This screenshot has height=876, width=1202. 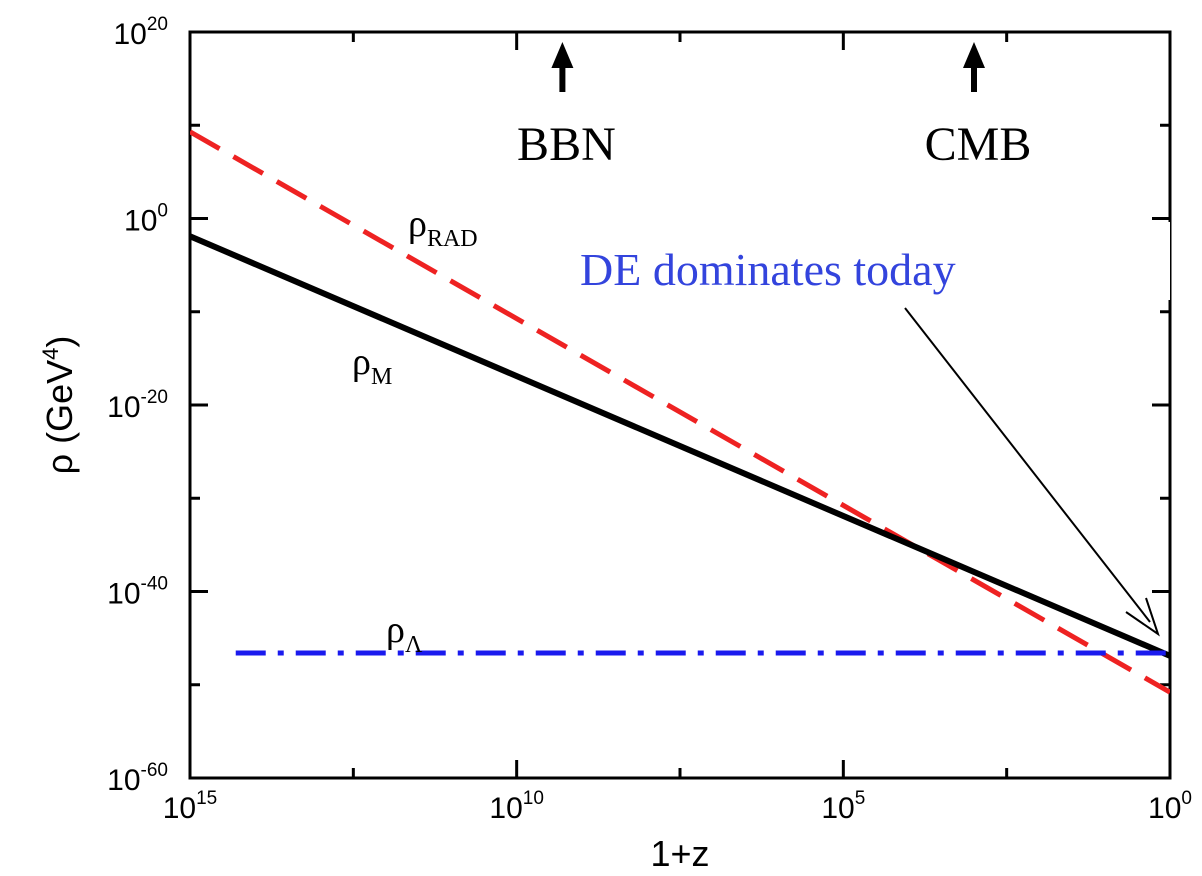 I want to click on x-axis-title: 1+z, so click(x=679, y=853).